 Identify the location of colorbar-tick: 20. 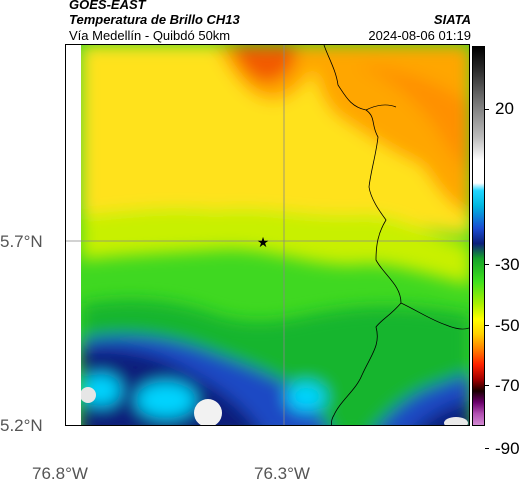
(504, 108).